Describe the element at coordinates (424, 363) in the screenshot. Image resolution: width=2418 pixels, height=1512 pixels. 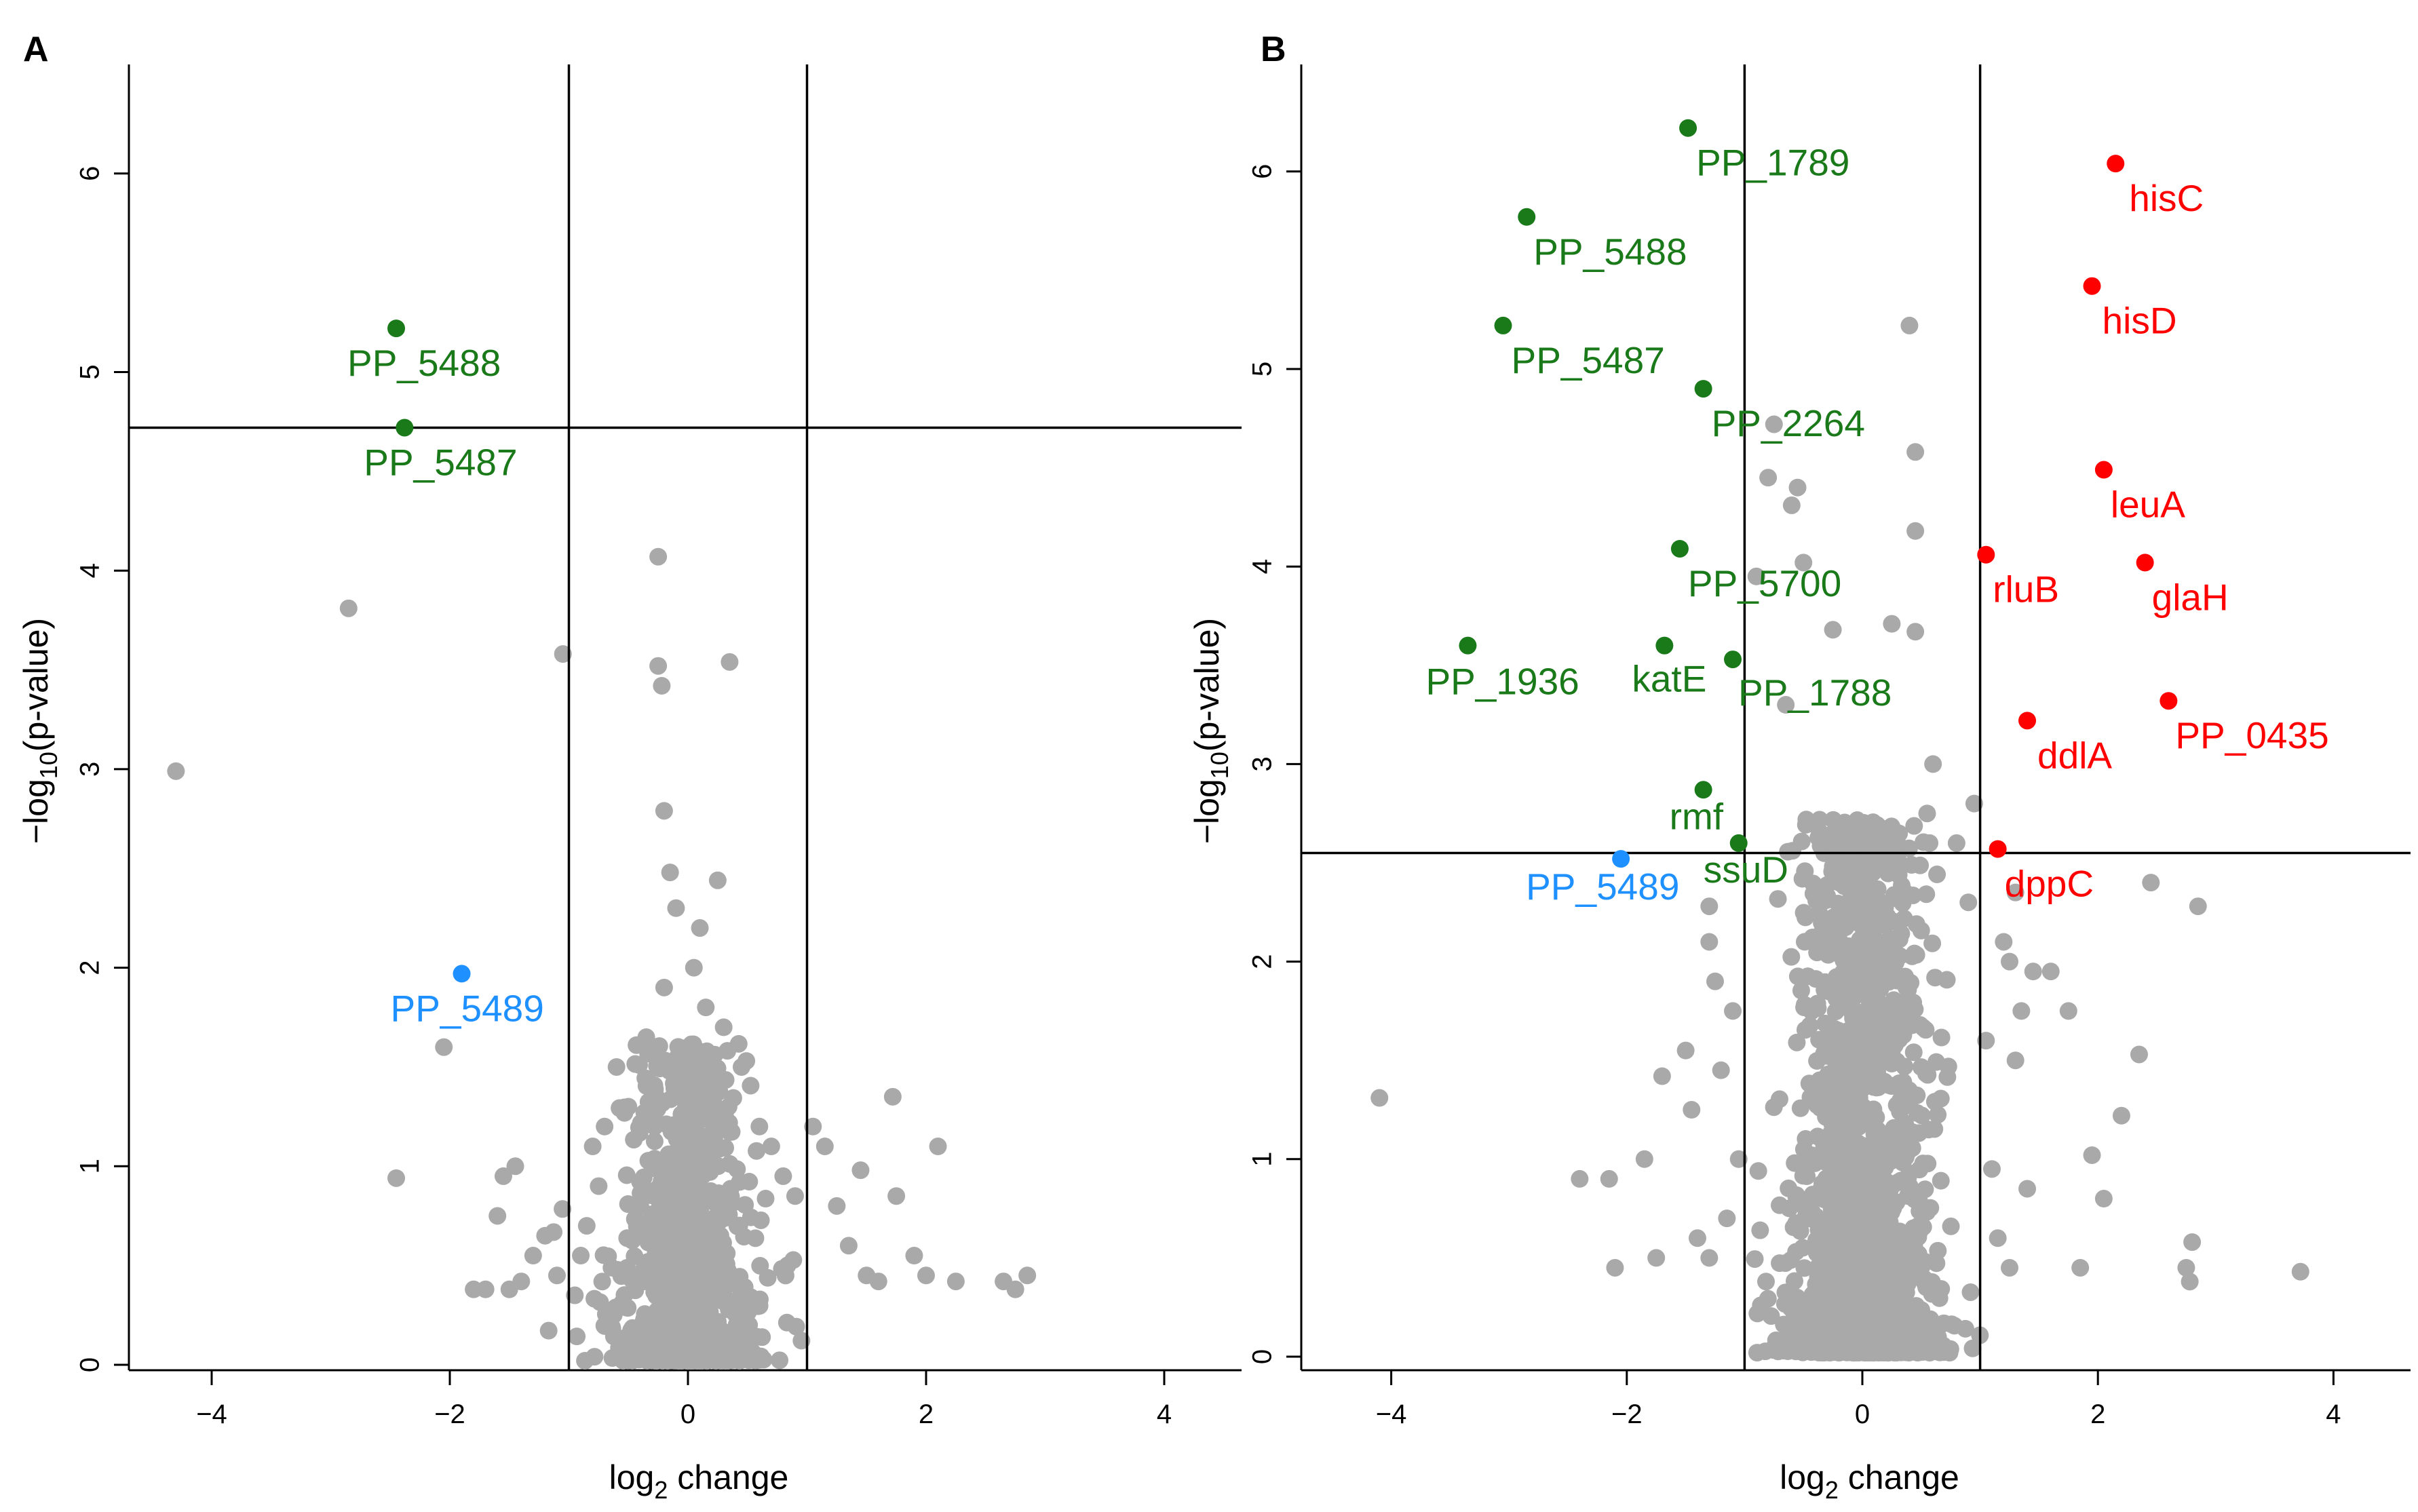
I see `gene-label: PP_5488` at that location.